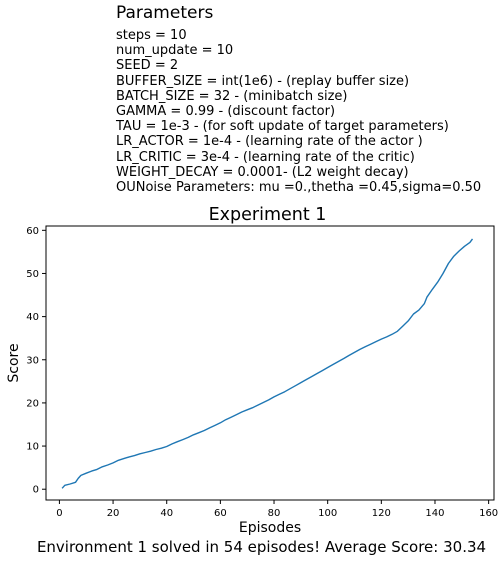 The height and width of the screenshot is (563, 503). I want to click on parameter-line: GAMMA = 0.99 - (discount factor), so click(226, 112).